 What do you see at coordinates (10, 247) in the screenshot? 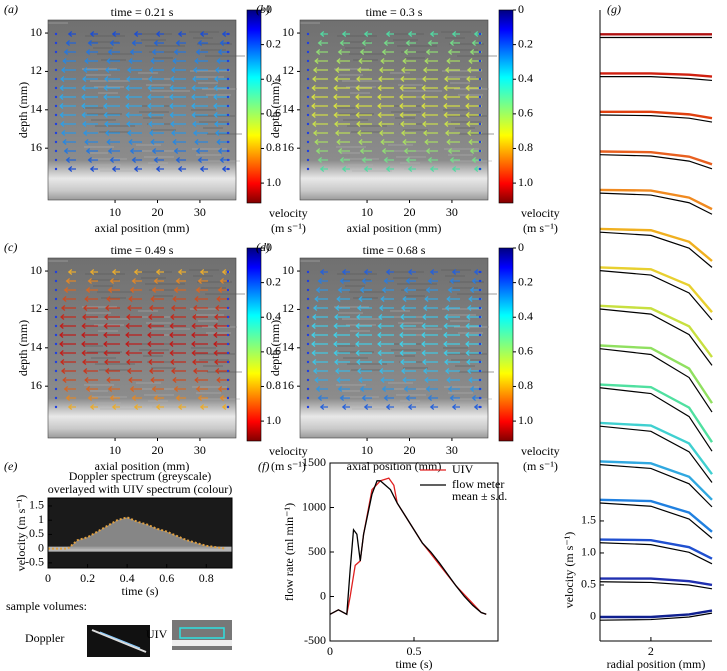
I see `panel-label: (c)` at bounding box center [10, 247].